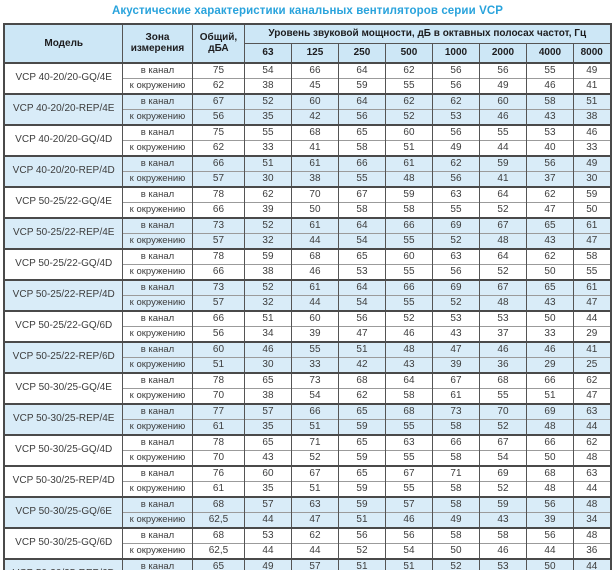 The height and width of the screenshot is (570, 615). I want to click on band-value-8000: 58, so click(592, 255).